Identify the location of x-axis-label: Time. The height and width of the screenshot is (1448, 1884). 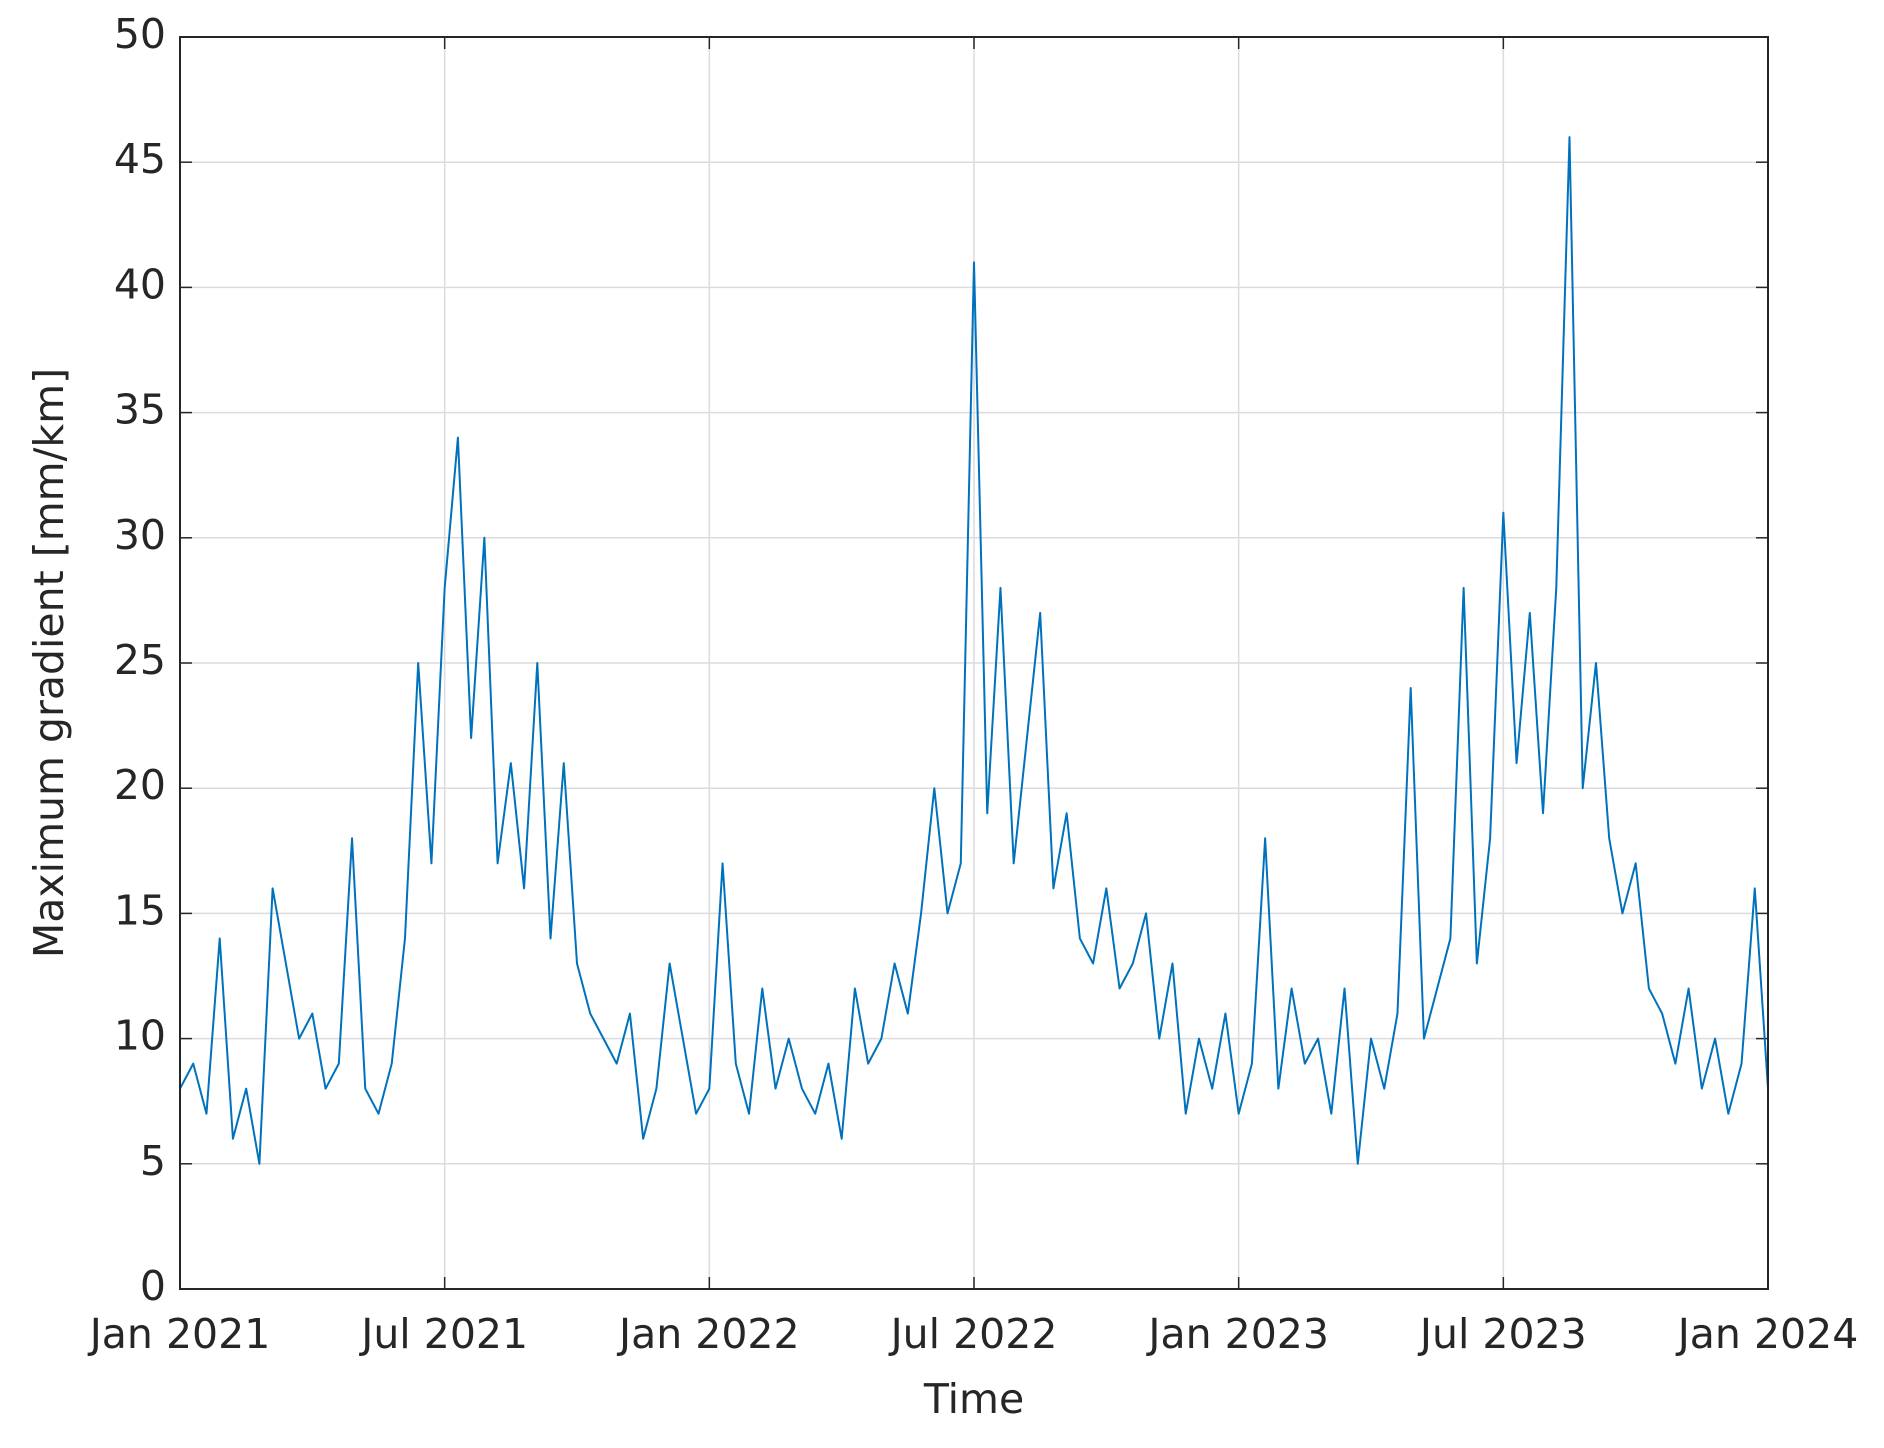
(973, 1399).